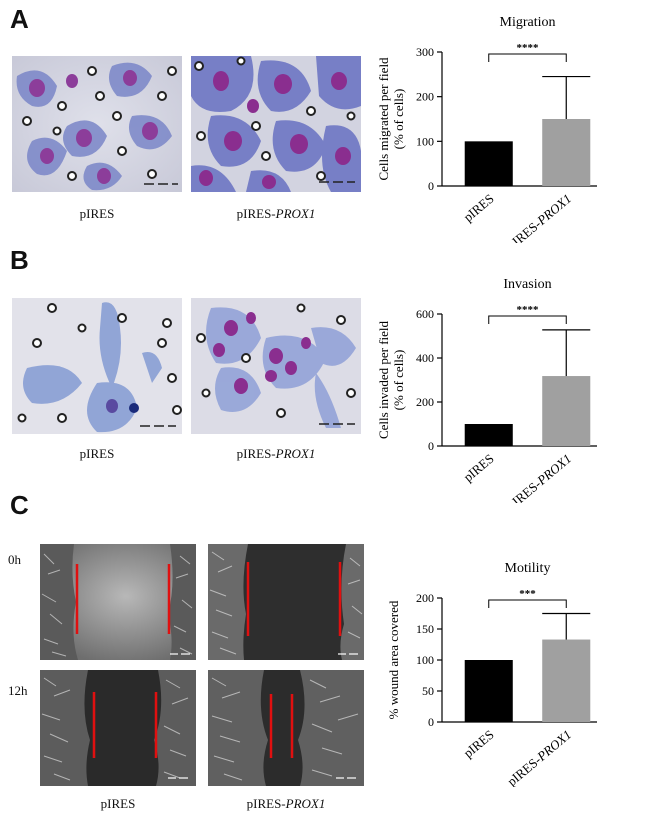 This screenshot has height=819, width=650. I want to click on chart-title: Invasion, so click(527, 284).